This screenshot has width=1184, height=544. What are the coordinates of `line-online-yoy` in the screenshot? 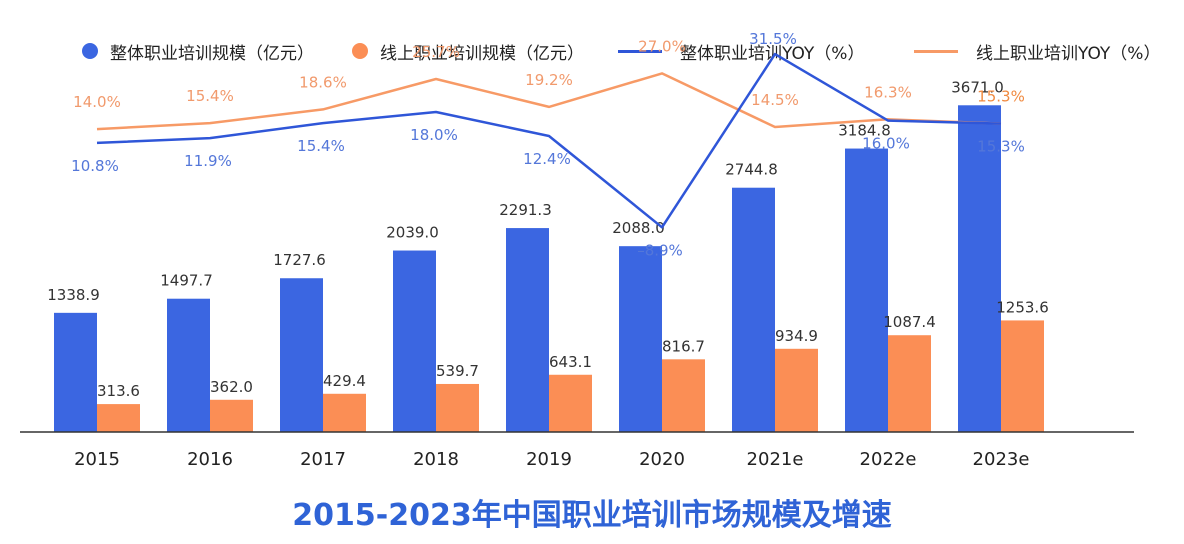 It's located at (549, 101).